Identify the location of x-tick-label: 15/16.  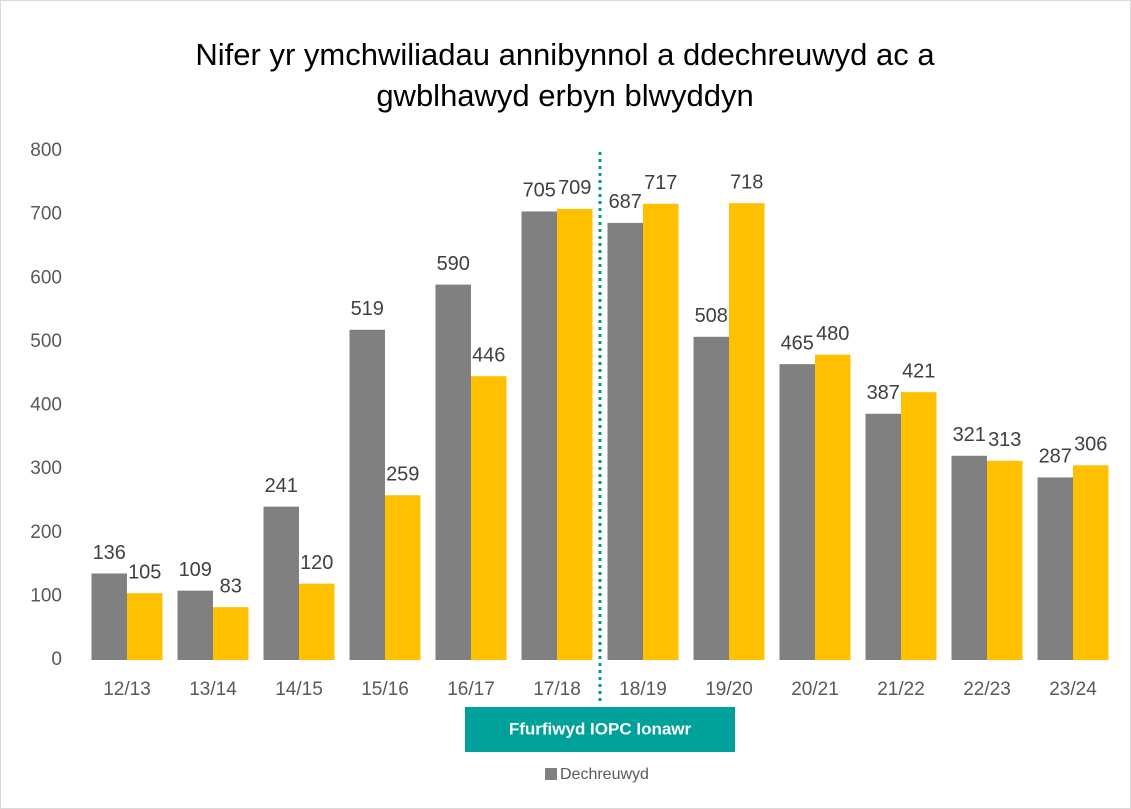
(385, 689).